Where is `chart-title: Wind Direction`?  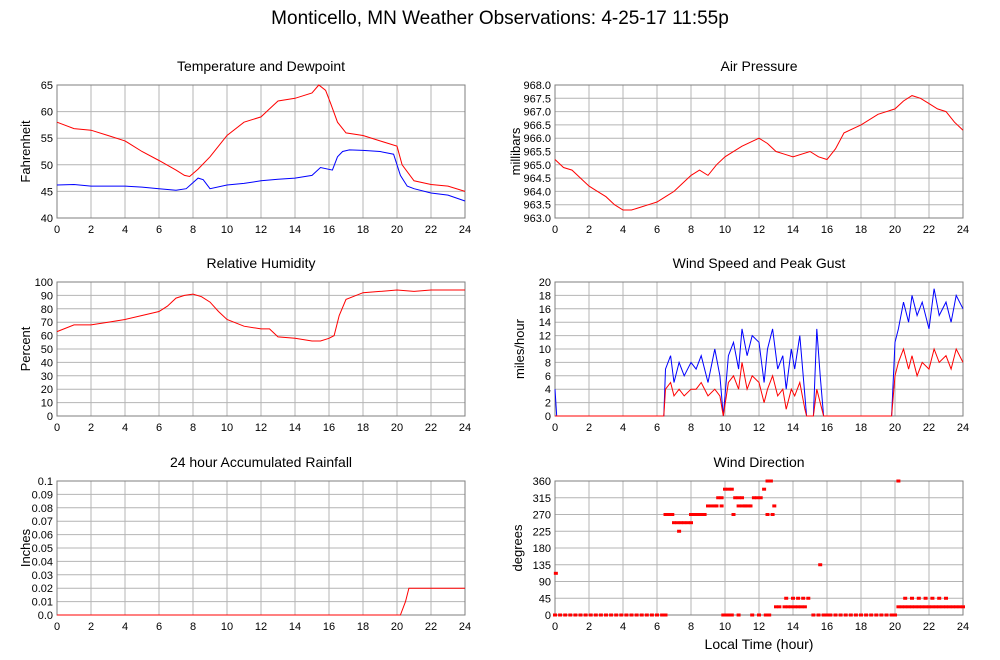 chart-title: Wind Direction is located at coordinates (758, 462).